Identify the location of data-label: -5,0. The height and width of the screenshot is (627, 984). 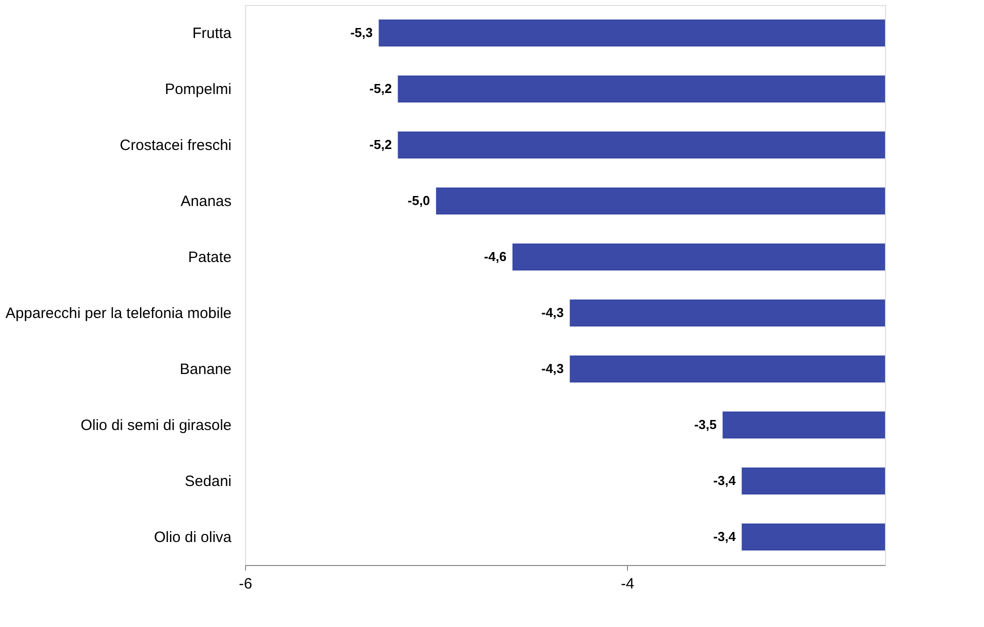
(419, 200).